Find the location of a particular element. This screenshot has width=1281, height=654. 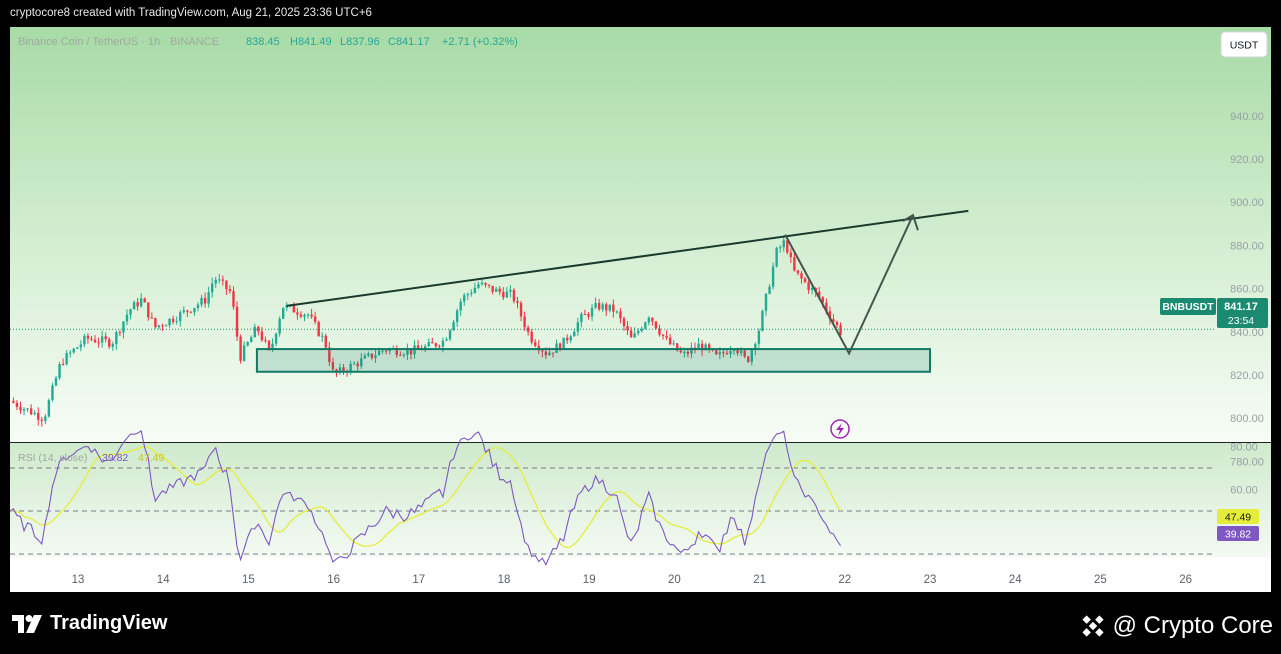

watermark-text: @ Crypto Core is located at coordinates (1192, 625).